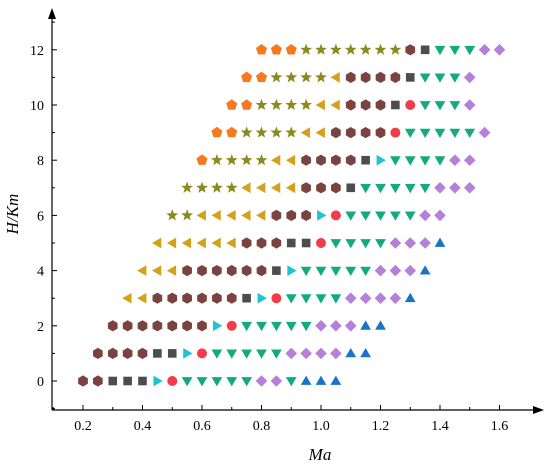  What do you see at coordinates (381, 426) in the screenshot?
I see `x-tick-label: 1.2` at bounding box center [381, 426].